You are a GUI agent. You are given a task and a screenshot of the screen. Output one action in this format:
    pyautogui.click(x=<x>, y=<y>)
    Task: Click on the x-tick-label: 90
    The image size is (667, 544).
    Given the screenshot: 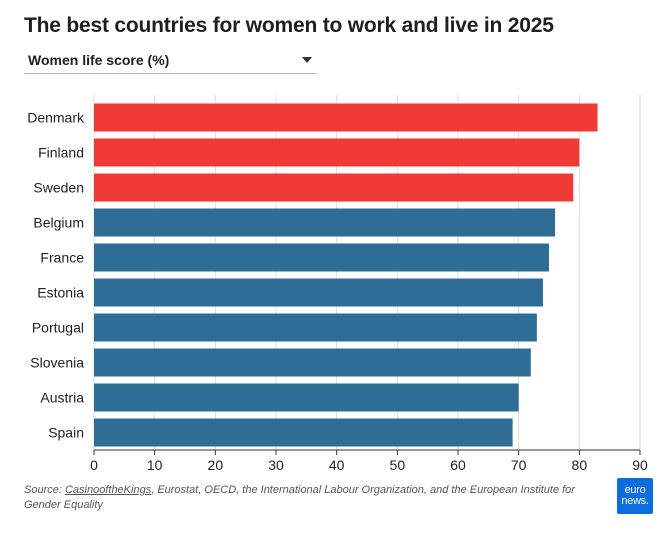 What is the action you would take?
    pyautogui.click(x=640, y=463)
    